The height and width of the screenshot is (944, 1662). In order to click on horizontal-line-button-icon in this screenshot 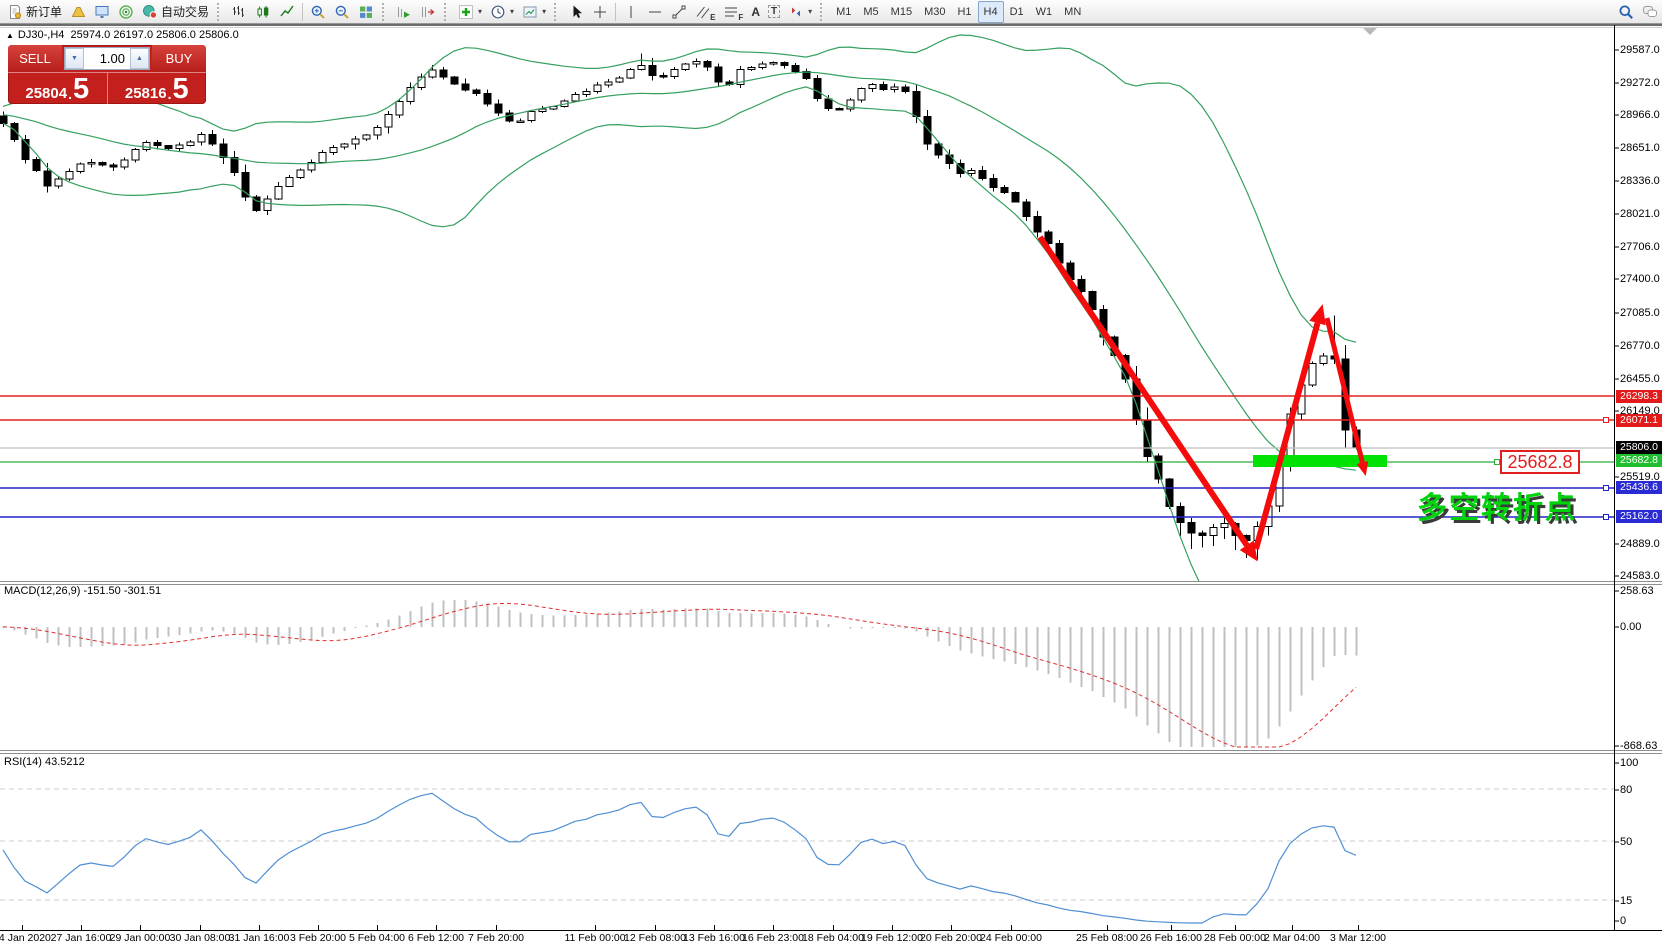, I will do `click(655, 11)`.